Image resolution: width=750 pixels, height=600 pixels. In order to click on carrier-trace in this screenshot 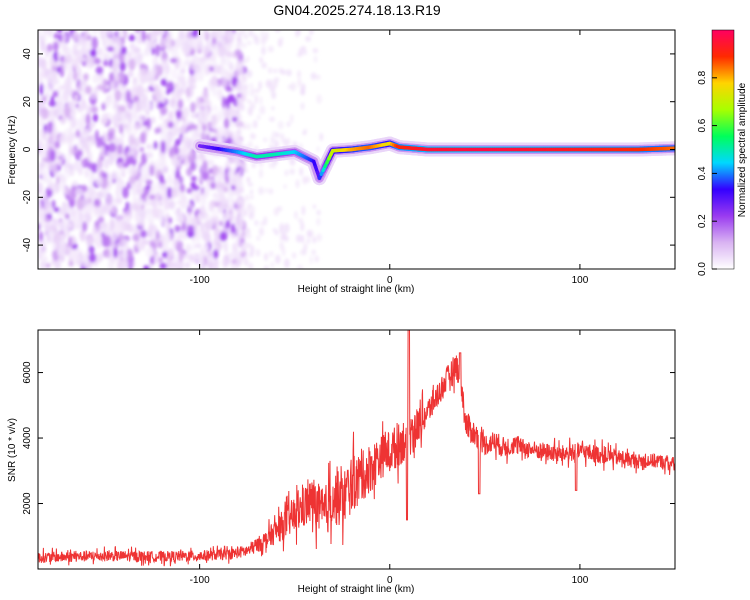, I will do `click(433, 161)`.